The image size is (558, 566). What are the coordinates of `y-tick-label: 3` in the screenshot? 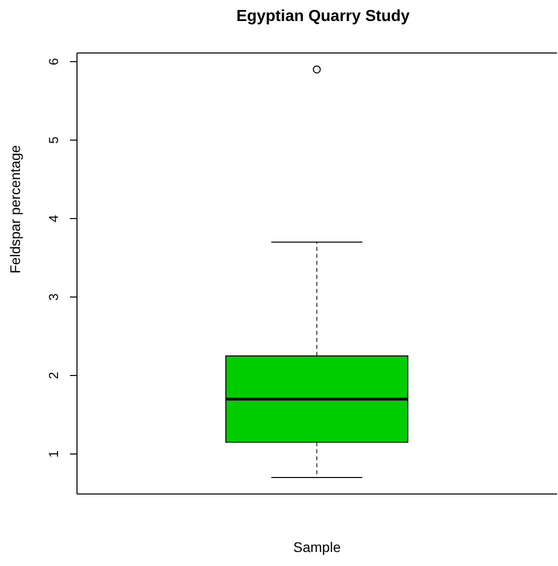 It's located at (53, 297).